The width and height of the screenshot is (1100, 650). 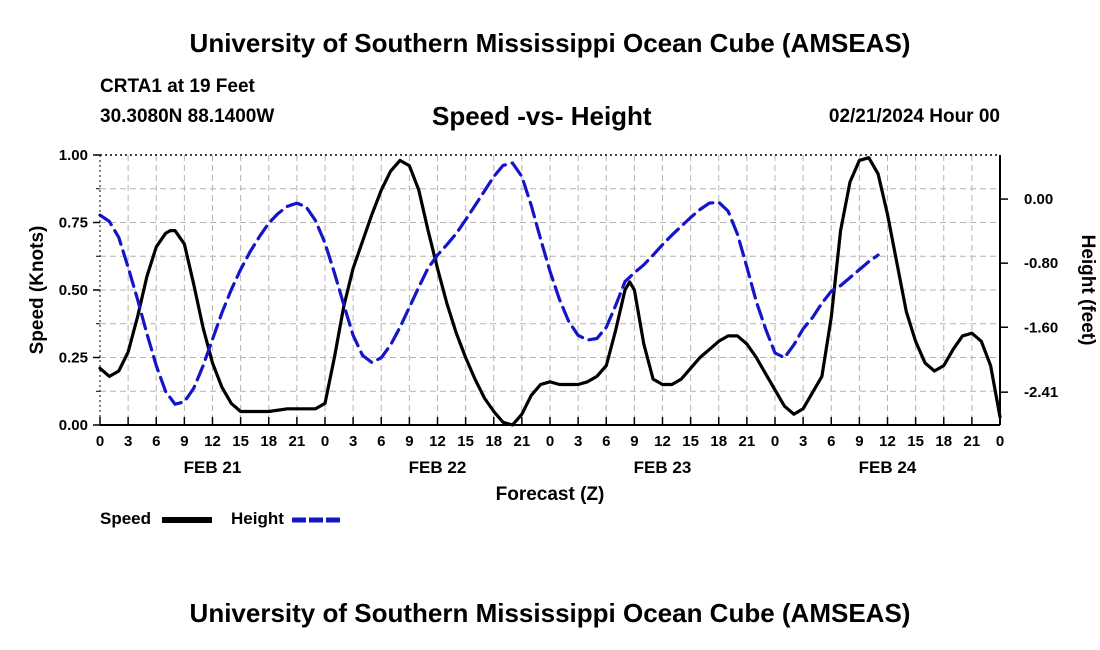 I want to click on legend-speed-label: Speed, so click(x=126, y=518).